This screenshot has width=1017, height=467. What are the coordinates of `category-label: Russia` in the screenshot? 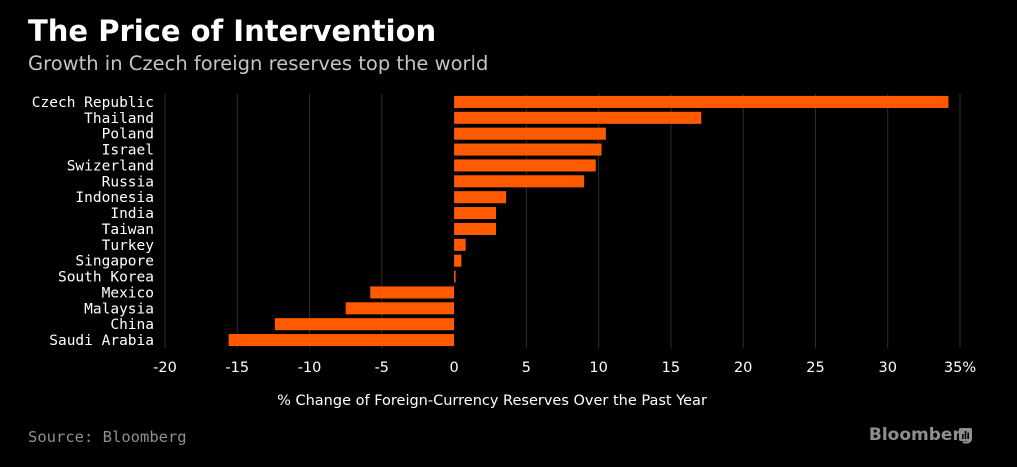 It's located at (128, 182).